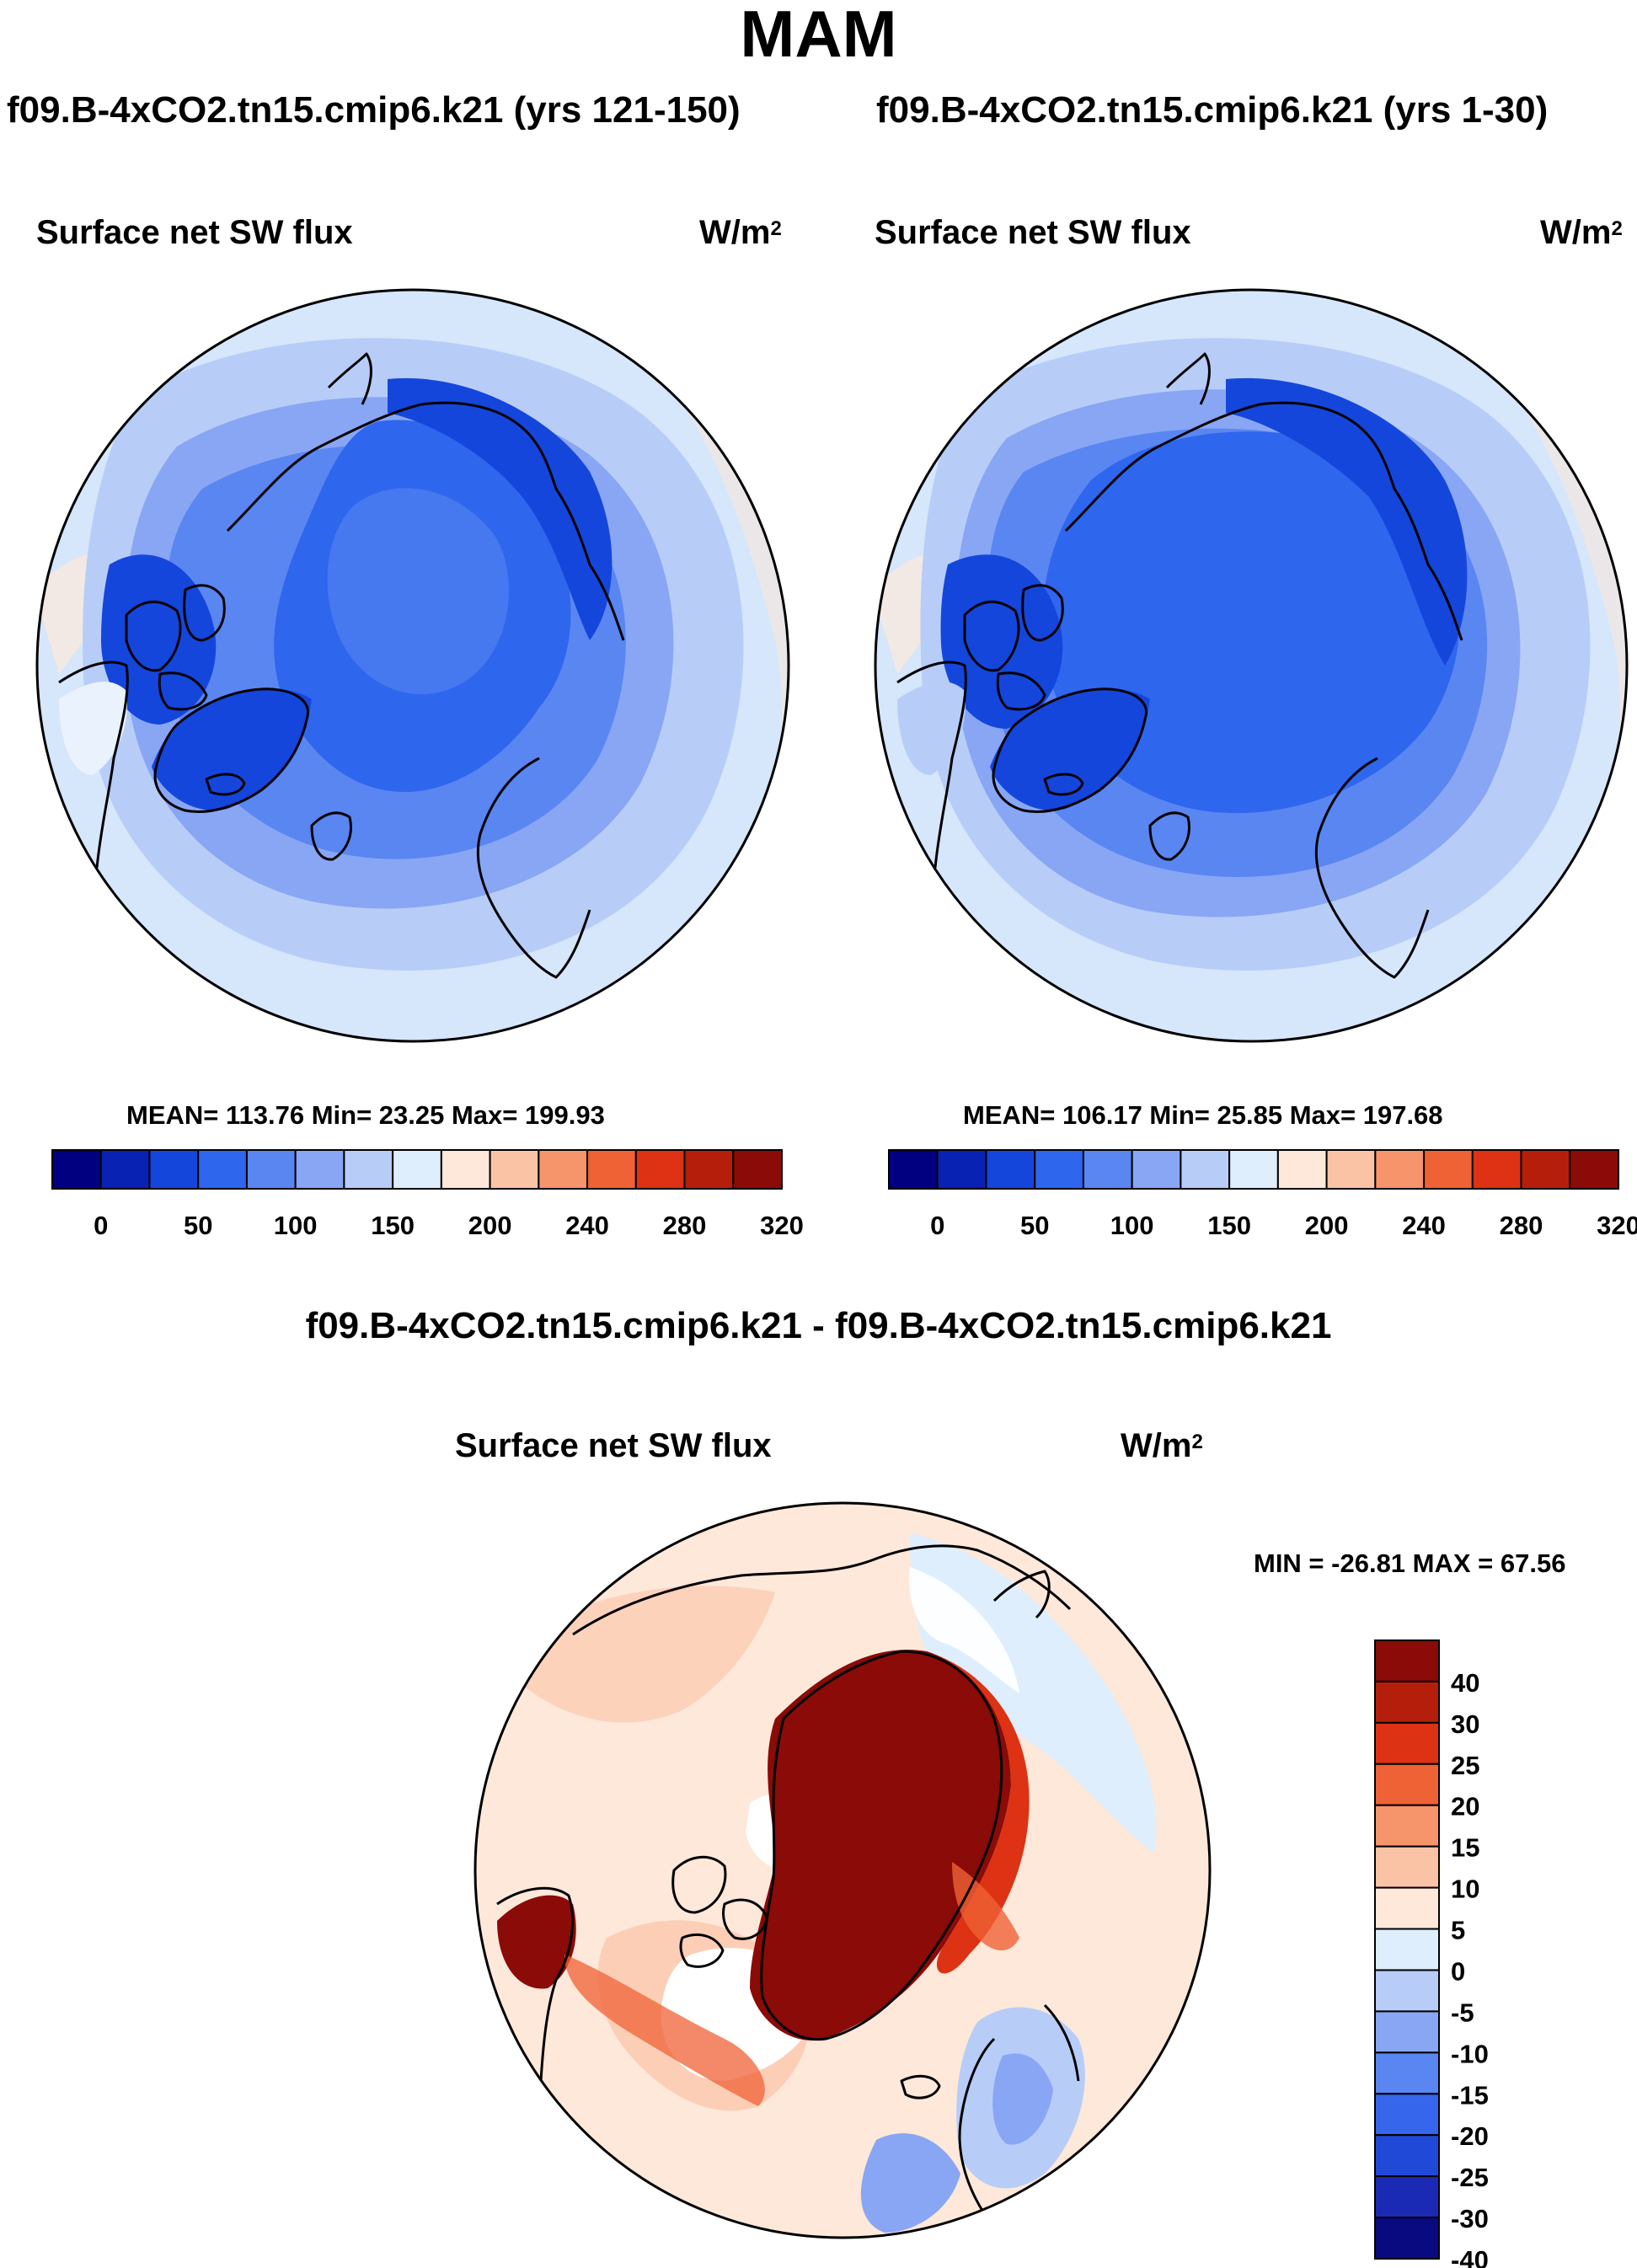 Image resolution: width=1637 pixels, height=2268 pixels. What do you see at coordinates (822, 1590) in the screenshot?
I see `difference-coastline-siberia` at bounding box center [822, 1590].